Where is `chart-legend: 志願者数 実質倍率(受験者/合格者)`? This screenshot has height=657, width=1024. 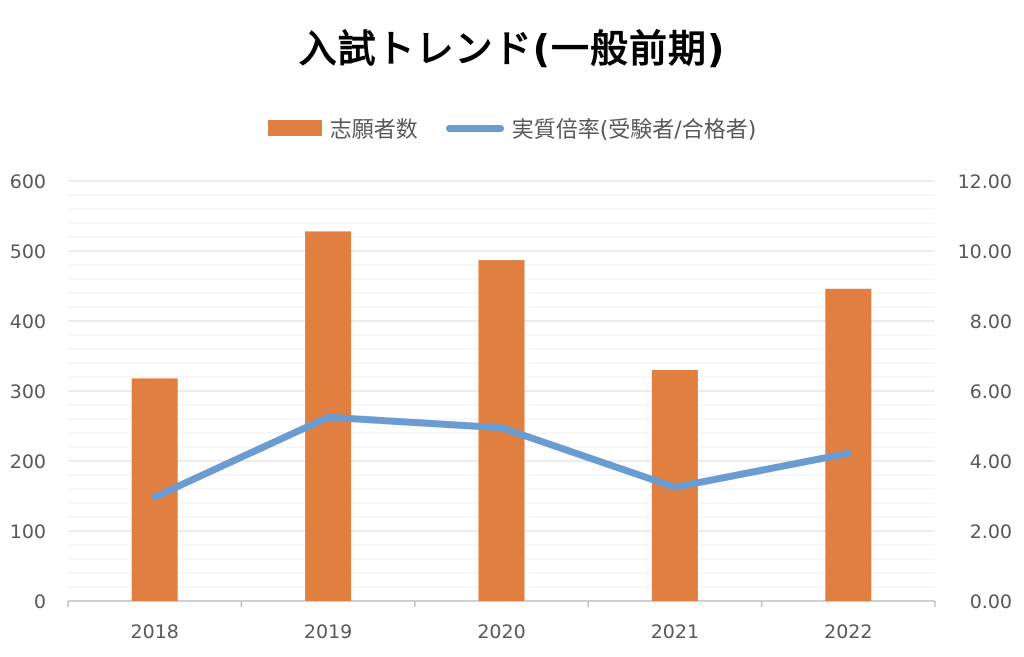 chart-legend: 志願者数 実質倍率(受験者/合格者) is located at coordinates (512, 128).